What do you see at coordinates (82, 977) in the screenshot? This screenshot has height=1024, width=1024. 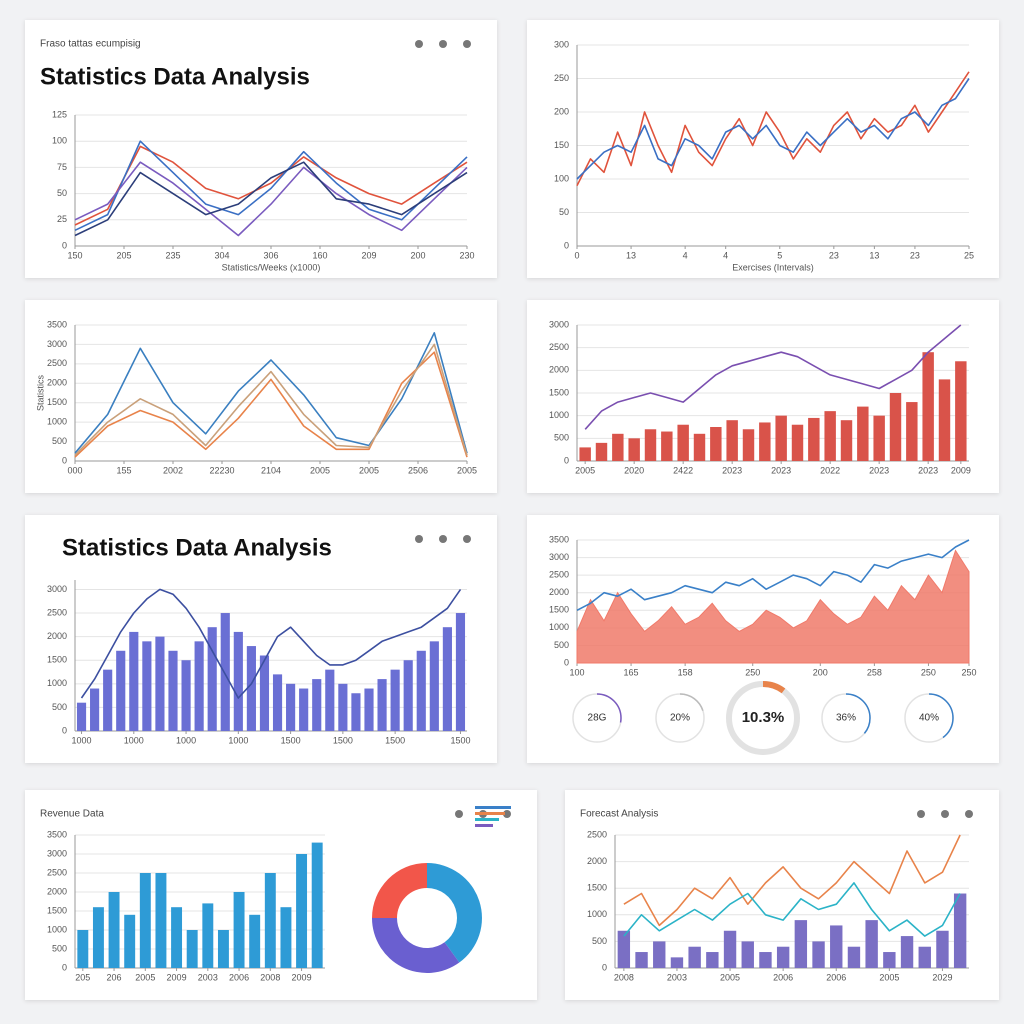 I see `x-tick-label: 205` at bounding box center [82, 977].